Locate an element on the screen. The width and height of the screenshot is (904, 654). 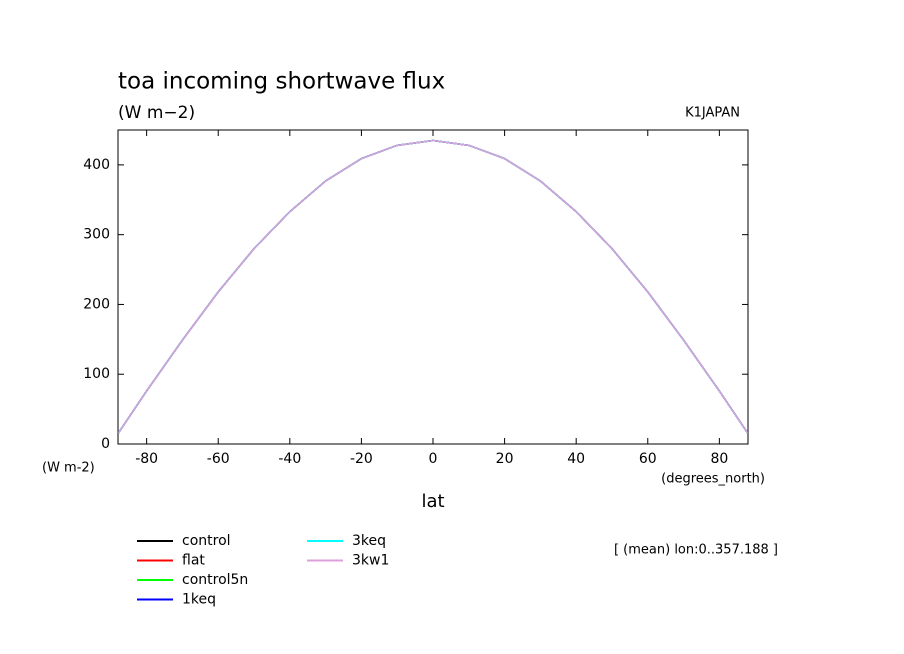
y-tick-label: 300 is located at coordinates (96, 235).